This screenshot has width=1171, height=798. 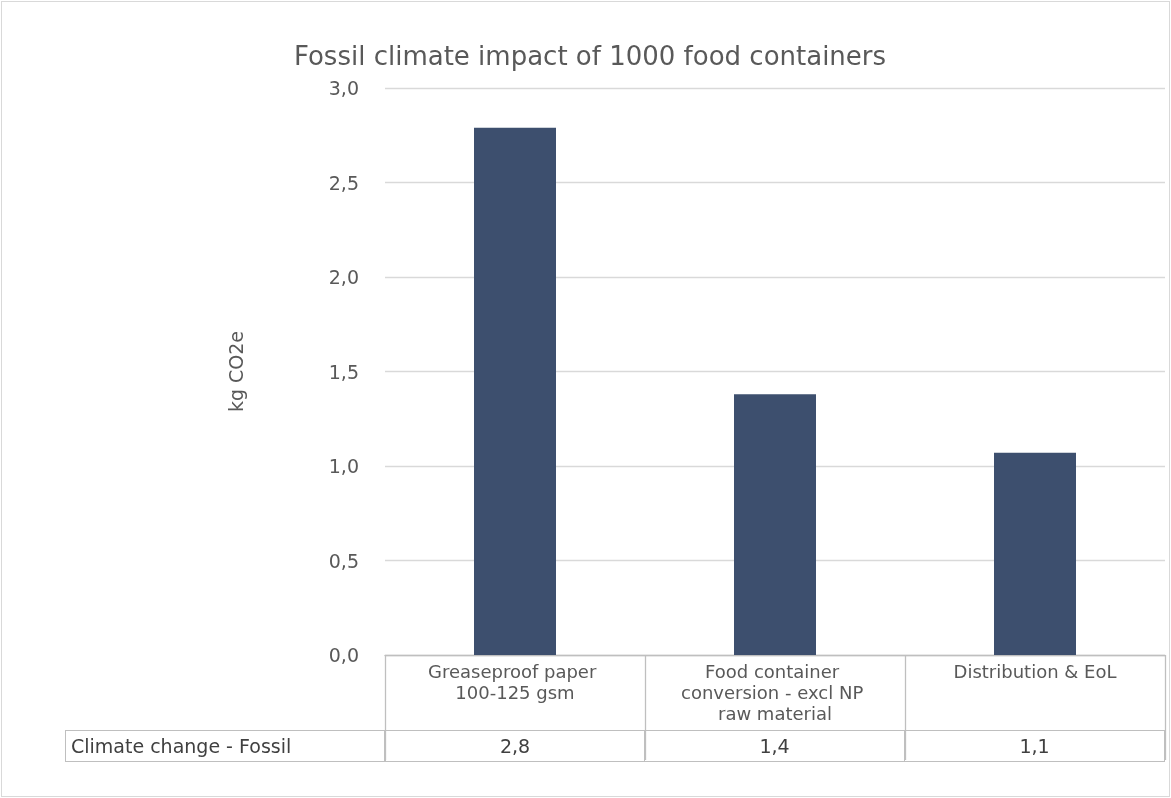 I want to click on y-tick-label: 1,5, so click(x=343, y=371).